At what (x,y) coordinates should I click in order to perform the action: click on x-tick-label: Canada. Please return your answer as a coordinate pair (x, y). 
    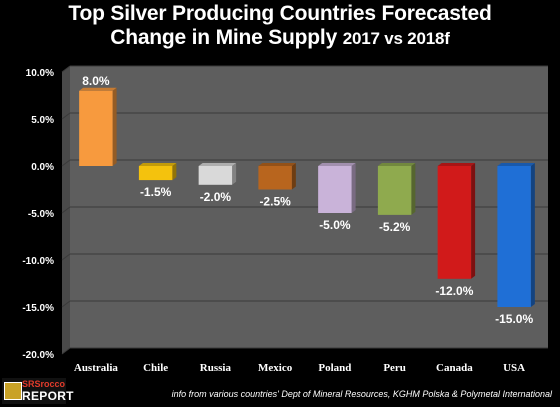
    Looking at the image, I should click on (454, 368).